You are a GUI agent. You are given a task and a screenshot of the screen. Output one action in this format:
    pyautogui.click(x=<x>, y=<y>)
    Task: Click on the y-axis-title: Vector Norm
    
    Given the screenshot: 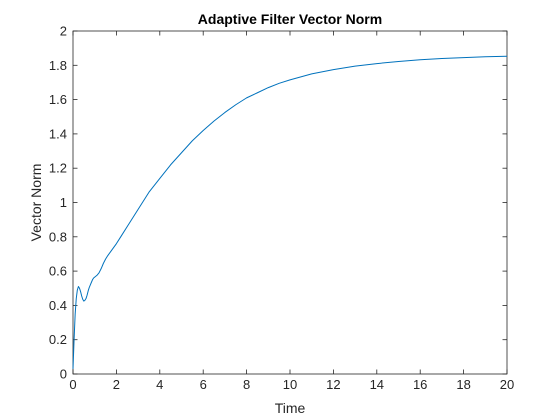 What is the action you would take?
    pyautogui.click(x=36, y=203)
    